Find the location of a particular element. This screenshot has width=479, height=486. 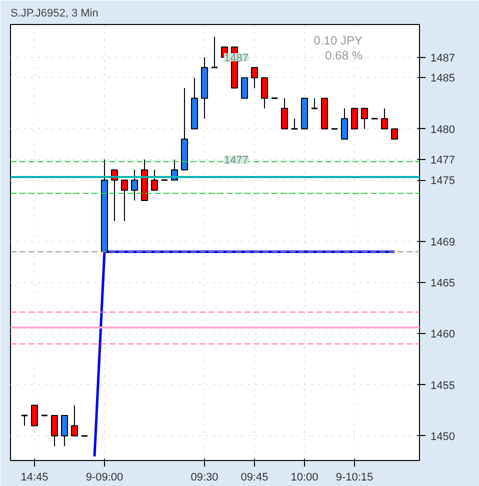

y-tick-label: 1485 is located at coordinates (442, 78).